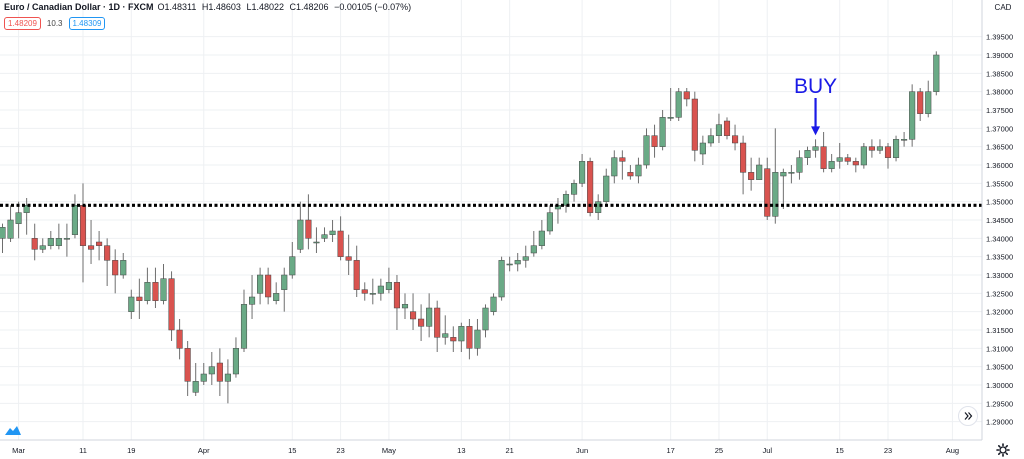 This screenshot has width=1024, height=459. What do you see at coordinates (999, 330) in the screenshot?
I see `price-tick-label: 1.31500` at bounding box center [999, 330].